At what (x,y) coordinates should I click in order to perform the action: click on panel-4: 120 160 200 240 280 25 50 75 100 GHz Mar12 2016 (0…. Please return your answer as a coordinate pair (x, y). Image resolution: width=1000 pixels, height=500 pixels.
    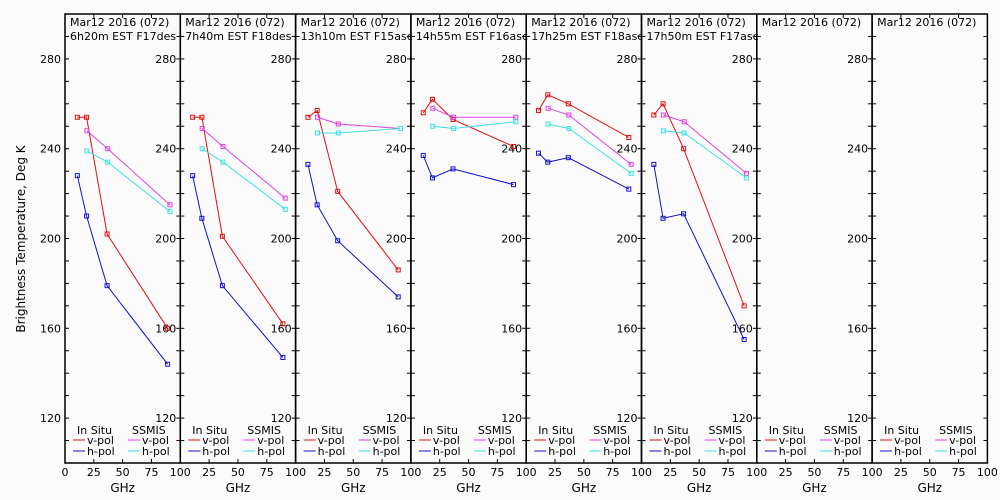
    Looking at the image, I should click on (473, 254).